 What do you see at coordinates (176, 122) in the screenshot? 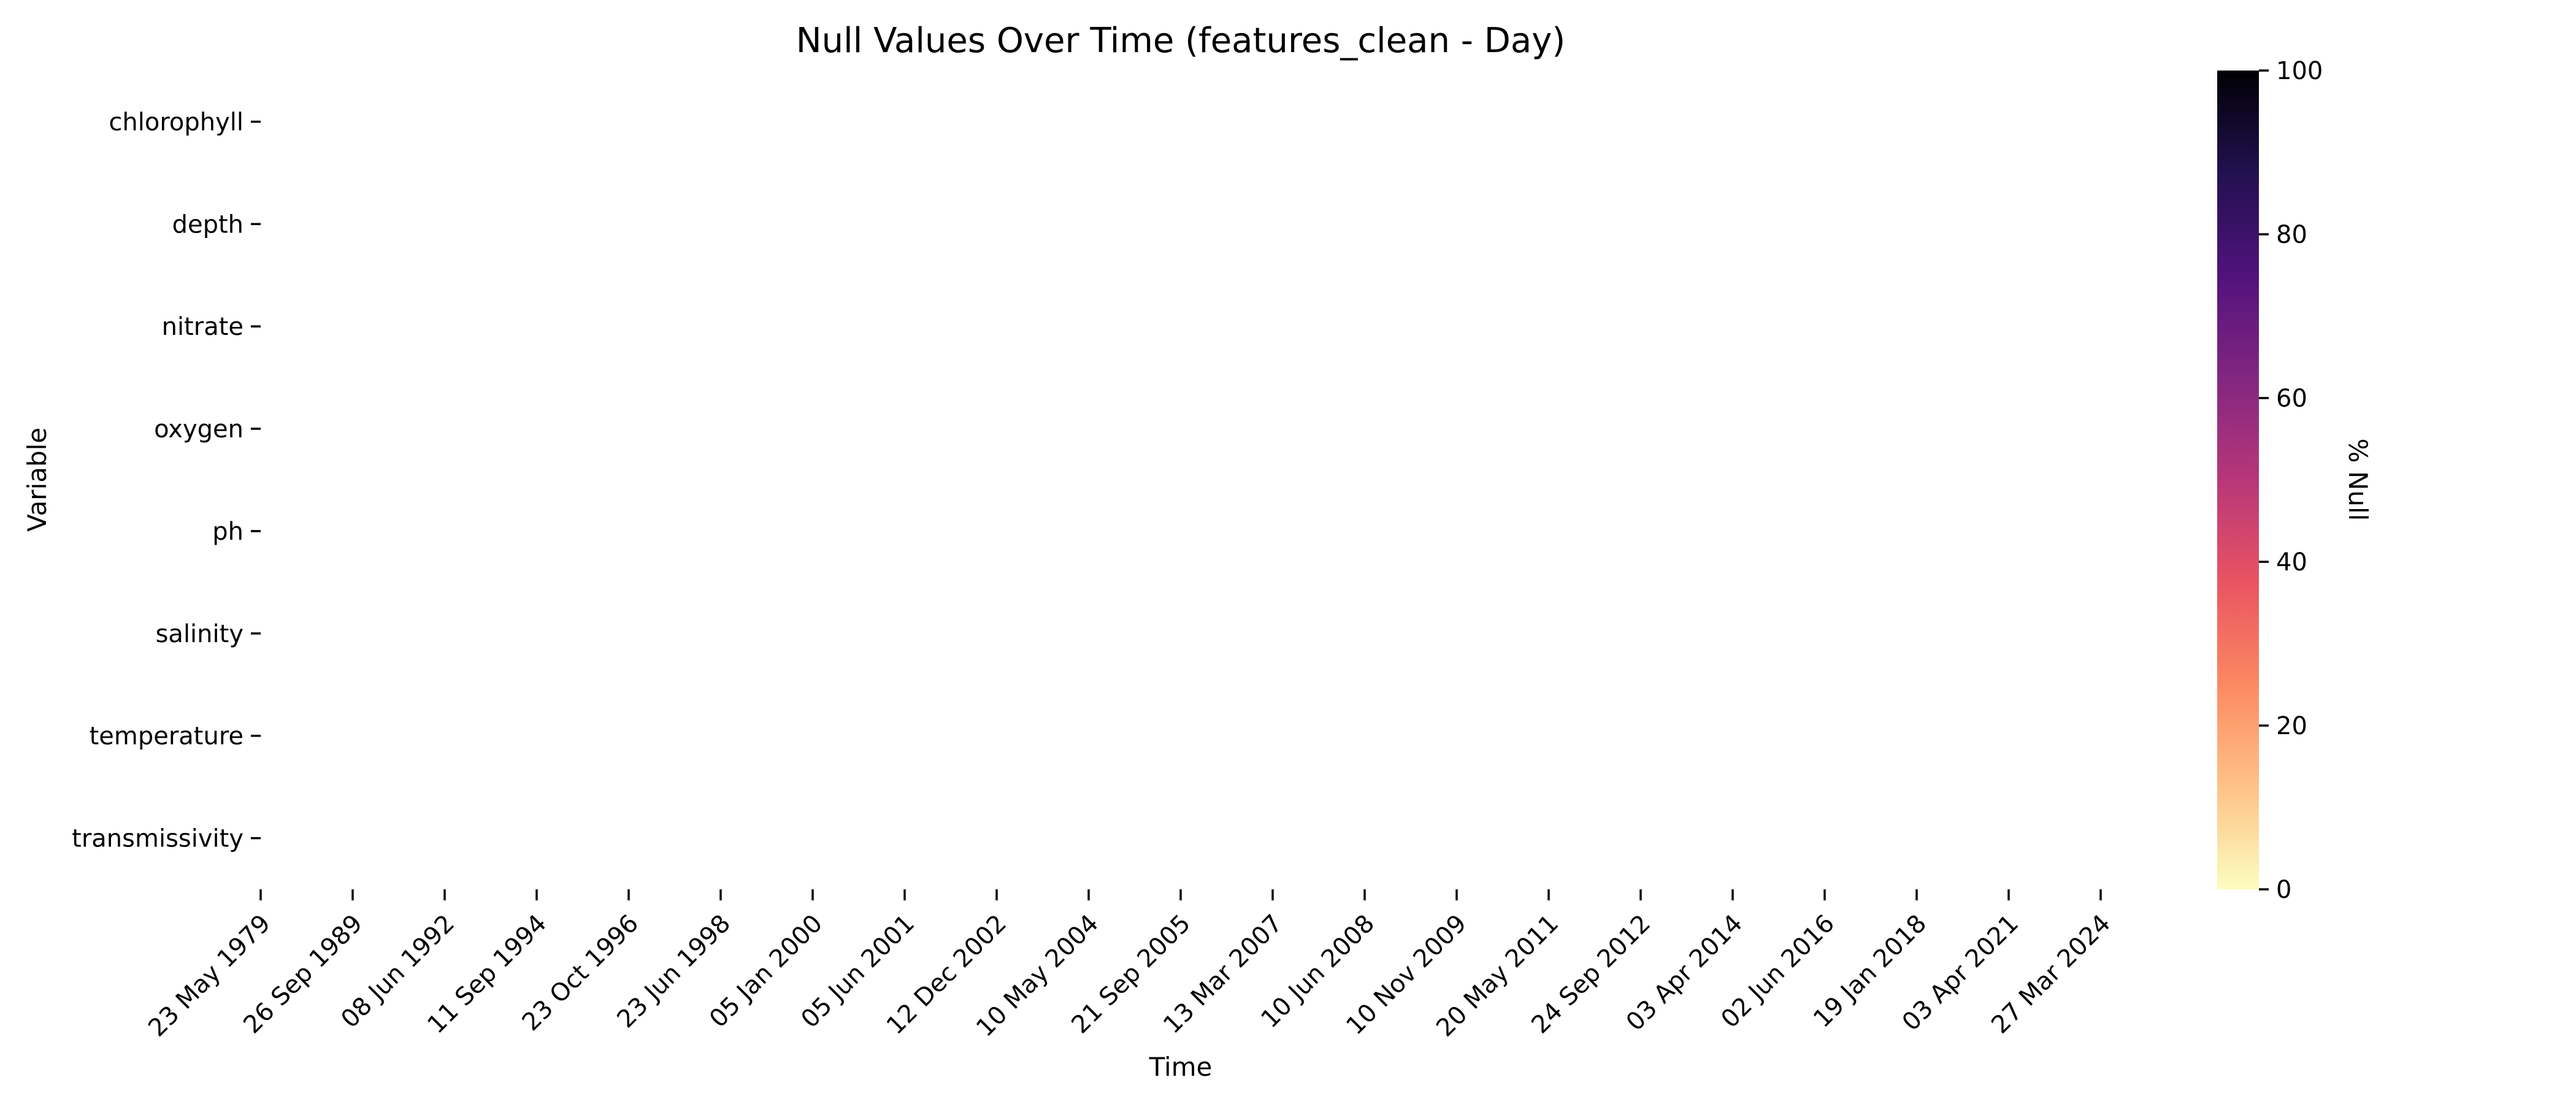
I see `y-tick-label: chlorophyll` at bounding box center [176, 122].